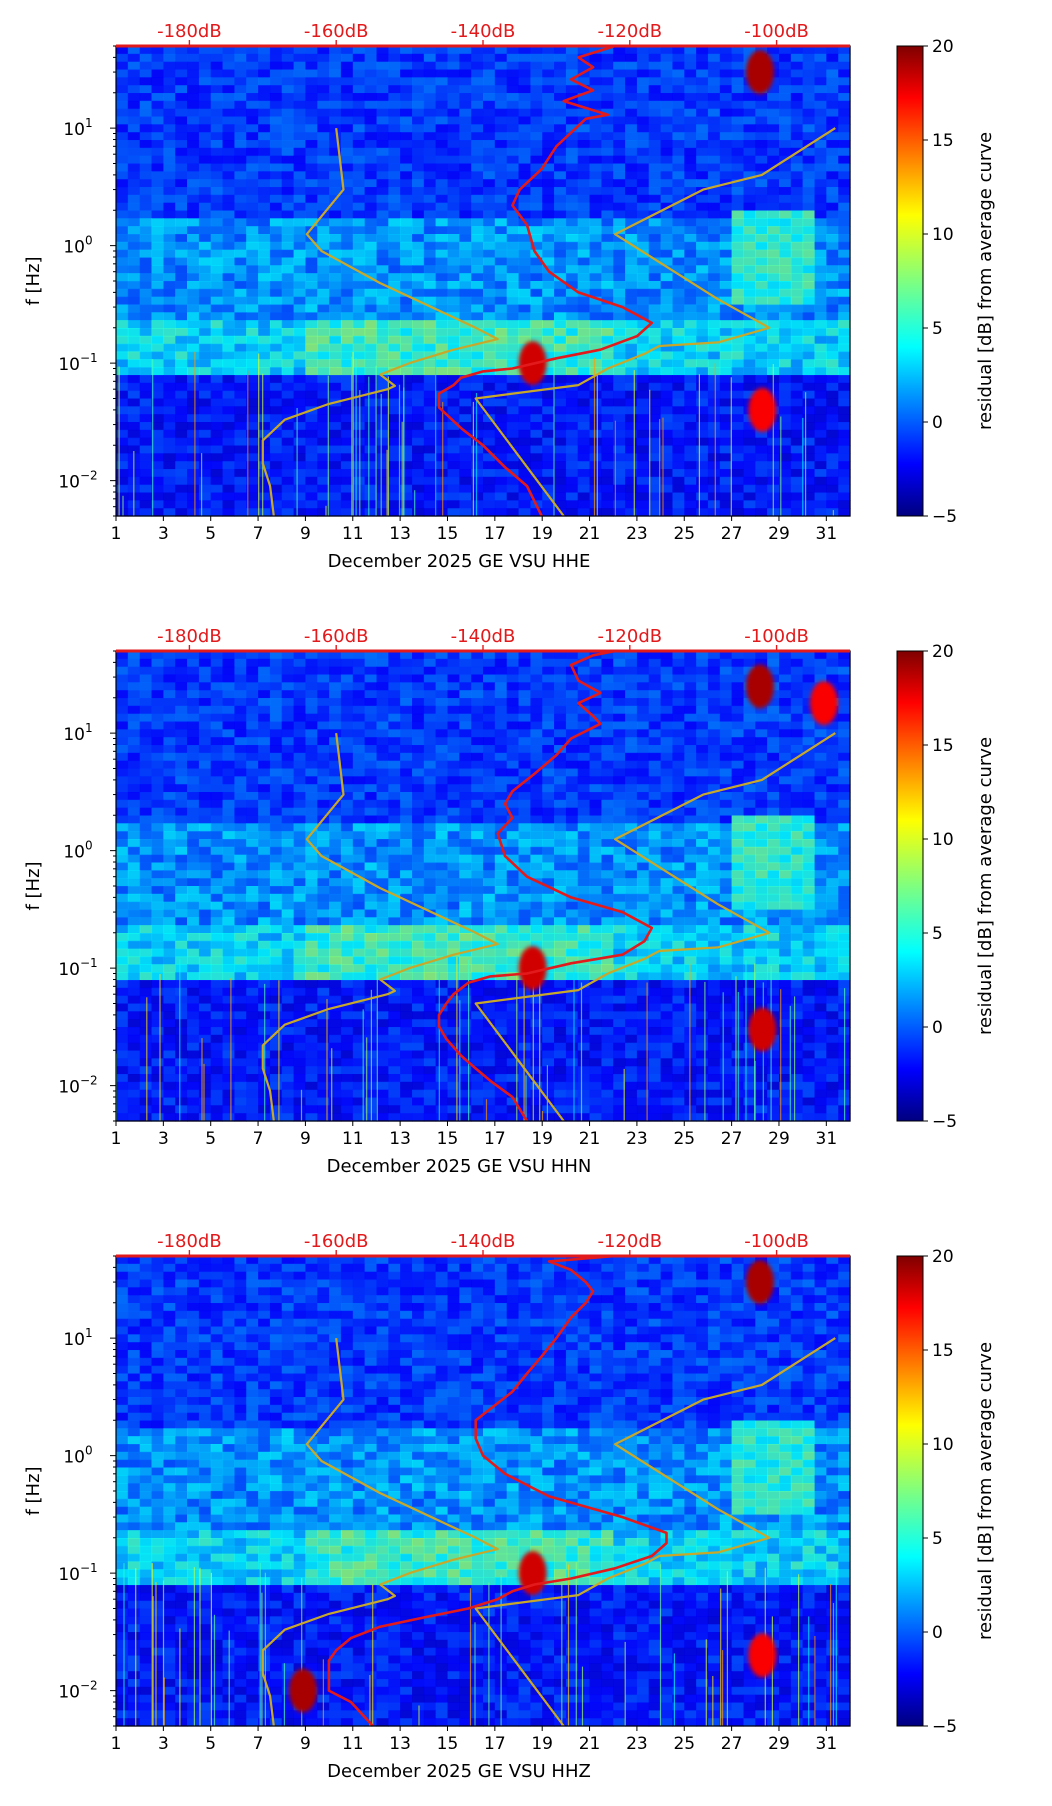 The image size is (1052, 1806). I want to click on y-tick-label: 10⁻², so click(77, 1086).